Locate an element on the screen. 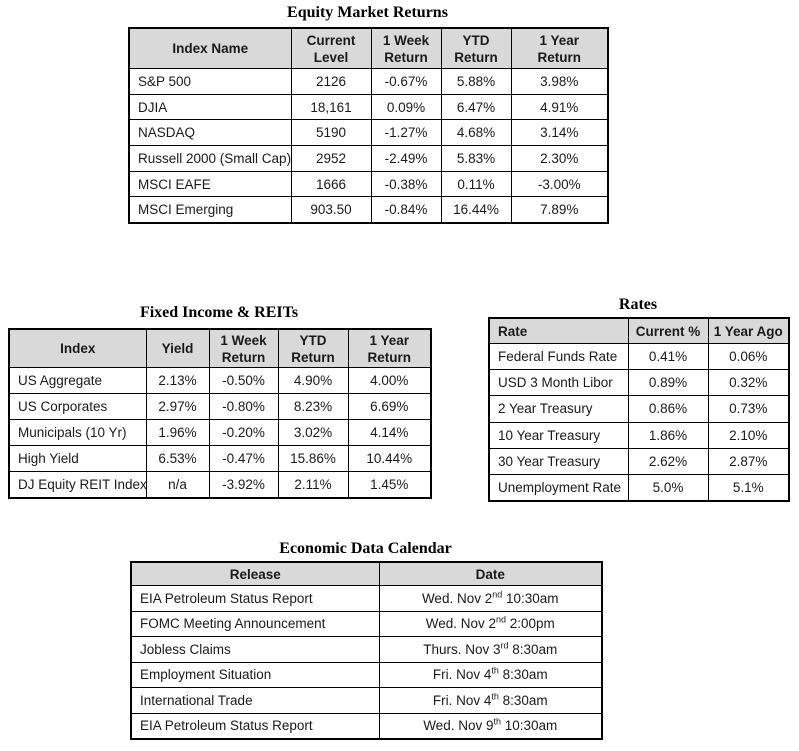 This screenshot has width=799, height=751. table-cell: 18,161 is located at coordinates (331, 107).